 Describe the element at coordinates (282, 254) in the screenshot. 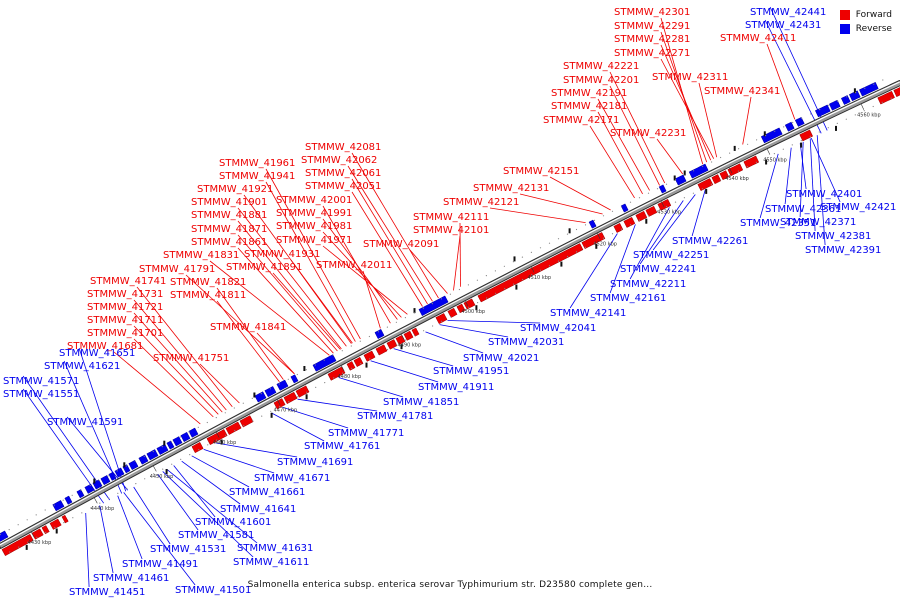

I see `forward-gene-label: STMMW_41931` at that location.